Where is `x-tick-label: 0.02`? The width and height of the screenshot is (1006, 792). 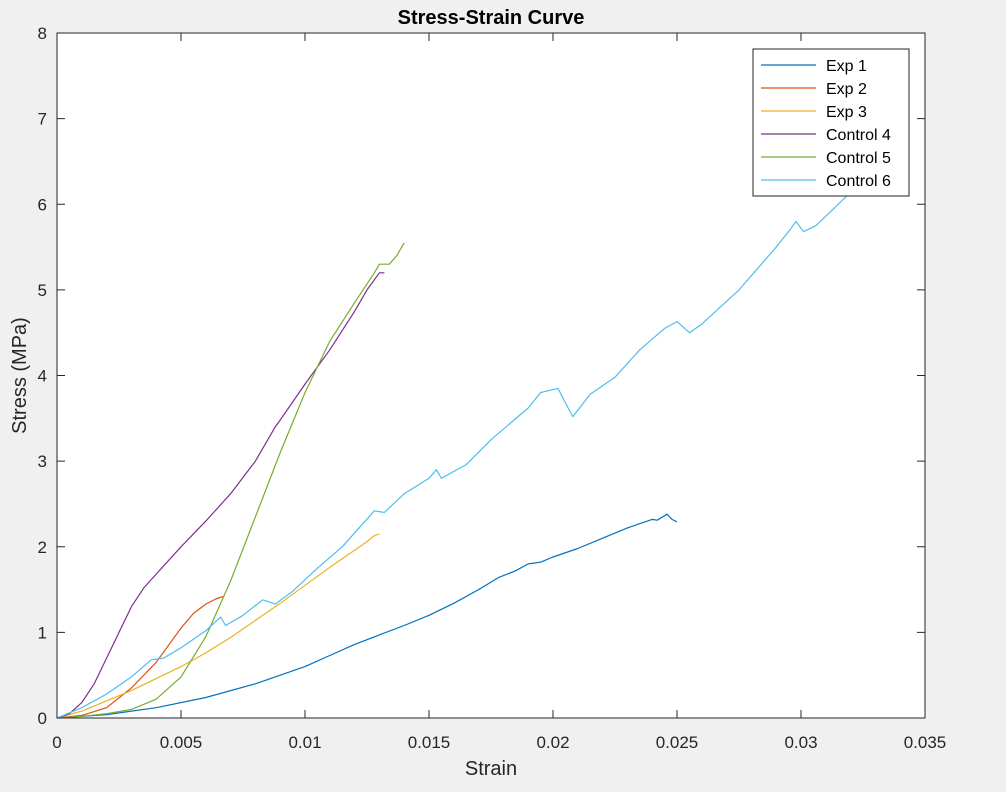
x-tick-label: 0.02 is located at coordinates (552, 742).